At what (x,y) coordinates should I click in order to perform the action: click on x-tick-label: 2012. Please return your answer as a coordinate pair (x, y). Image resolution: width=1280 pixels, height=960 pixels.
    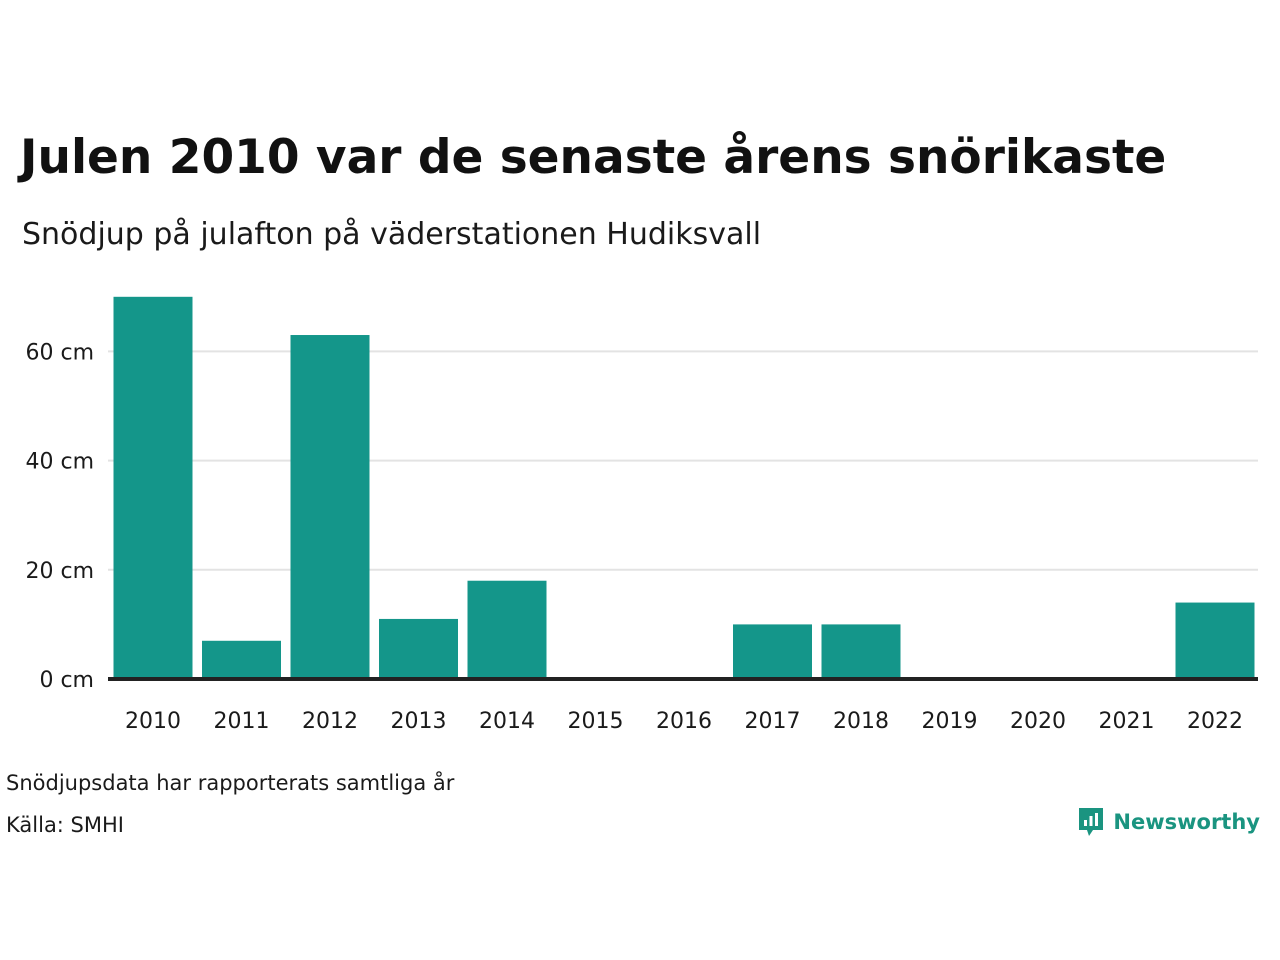
    Looking at the image, I should click on (330, 721).